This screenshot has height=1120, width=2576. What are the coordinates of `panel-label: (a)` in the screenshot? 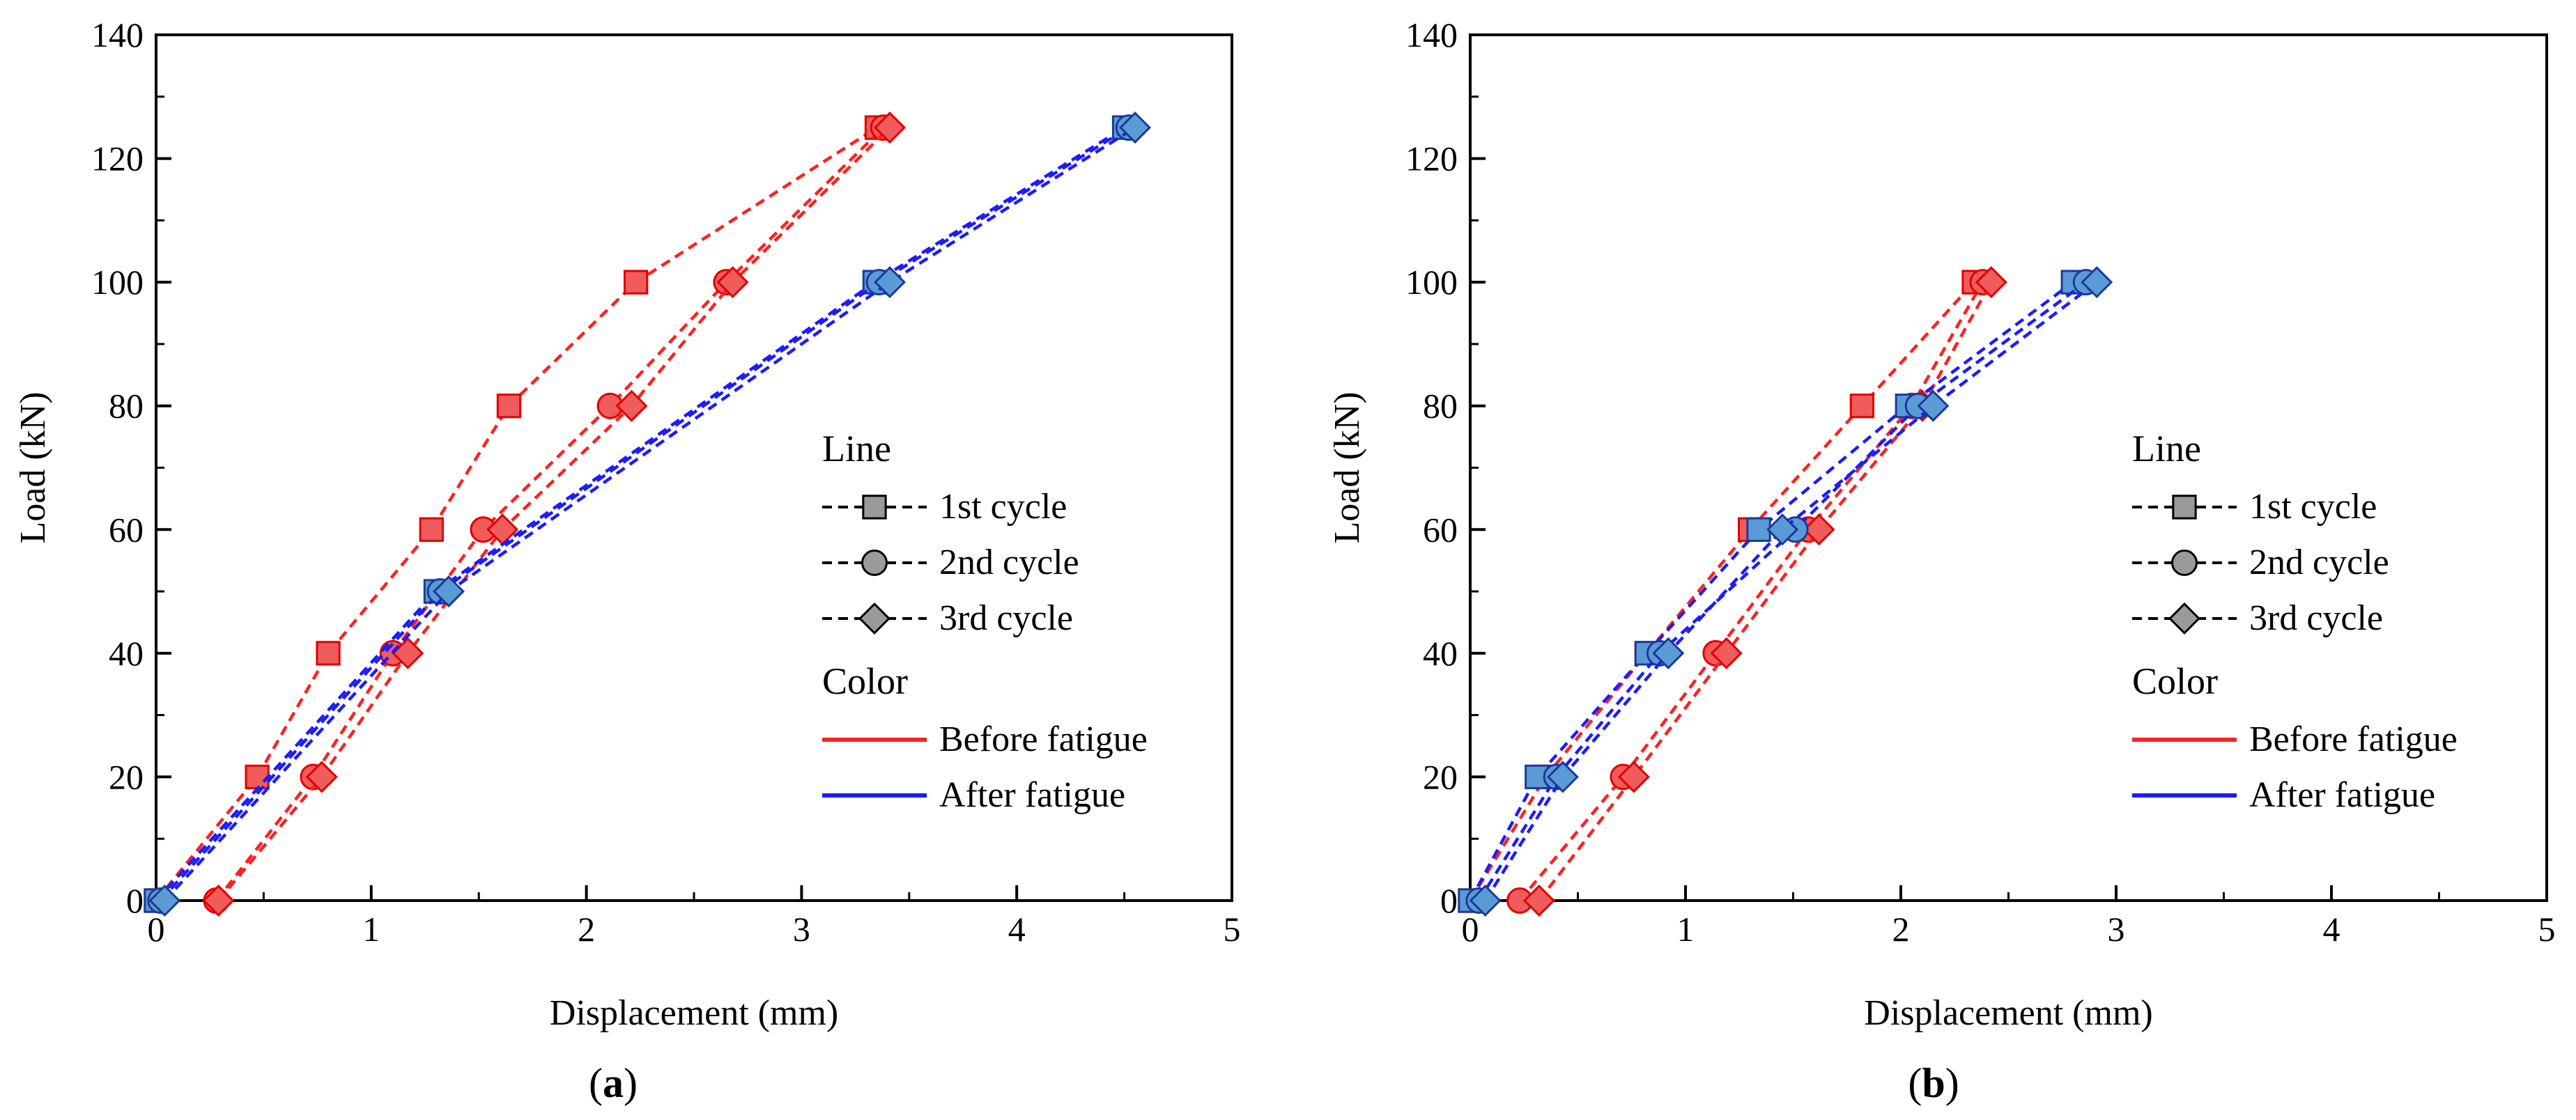 It's located at (613, 1083).